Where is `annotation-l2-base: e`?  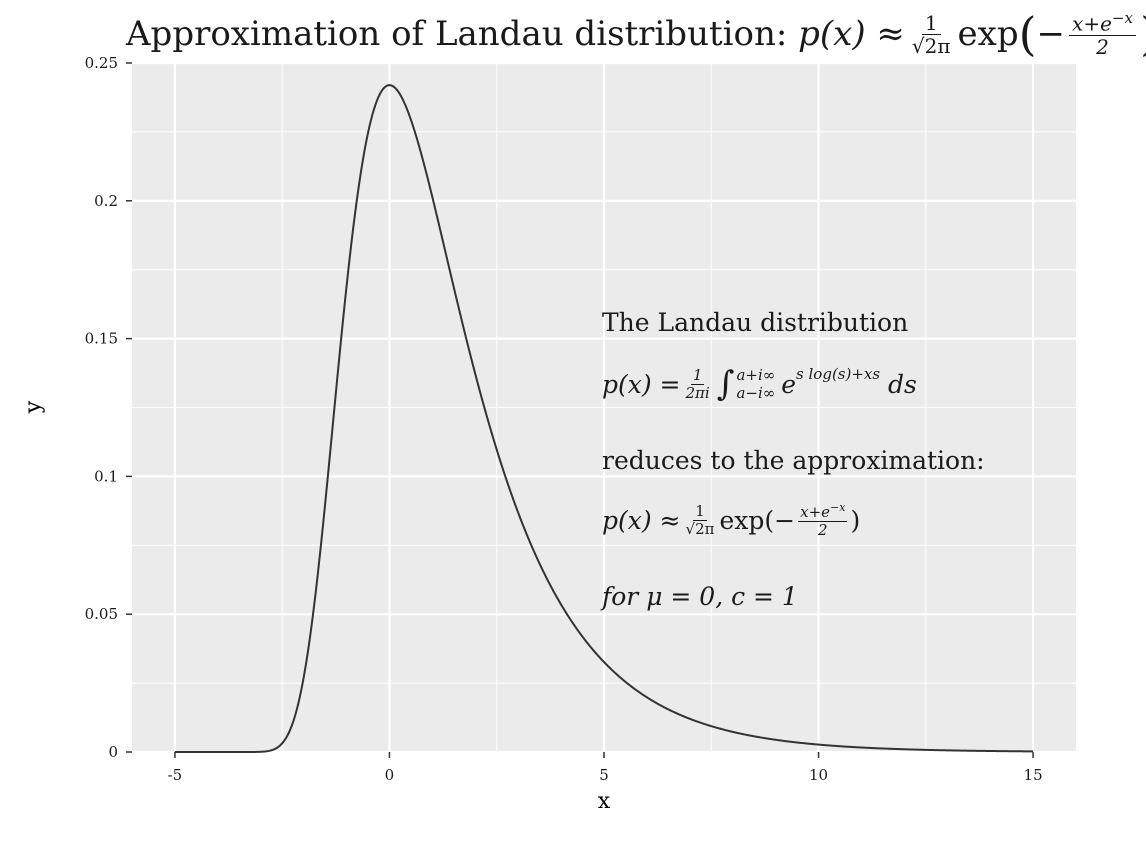 annotation-l2-base: e is located at coordinates (789, 384).